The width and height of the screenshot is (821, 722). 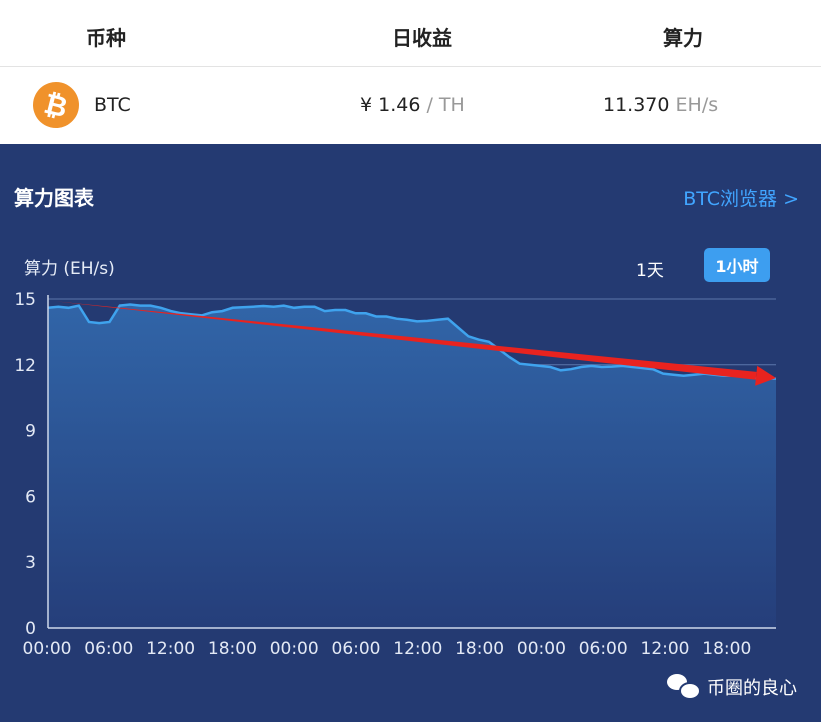 What do you see at coordinates (30, 629) in the screenshot?
I see `y-tick-label: 0` at bounding box center [30, 629].